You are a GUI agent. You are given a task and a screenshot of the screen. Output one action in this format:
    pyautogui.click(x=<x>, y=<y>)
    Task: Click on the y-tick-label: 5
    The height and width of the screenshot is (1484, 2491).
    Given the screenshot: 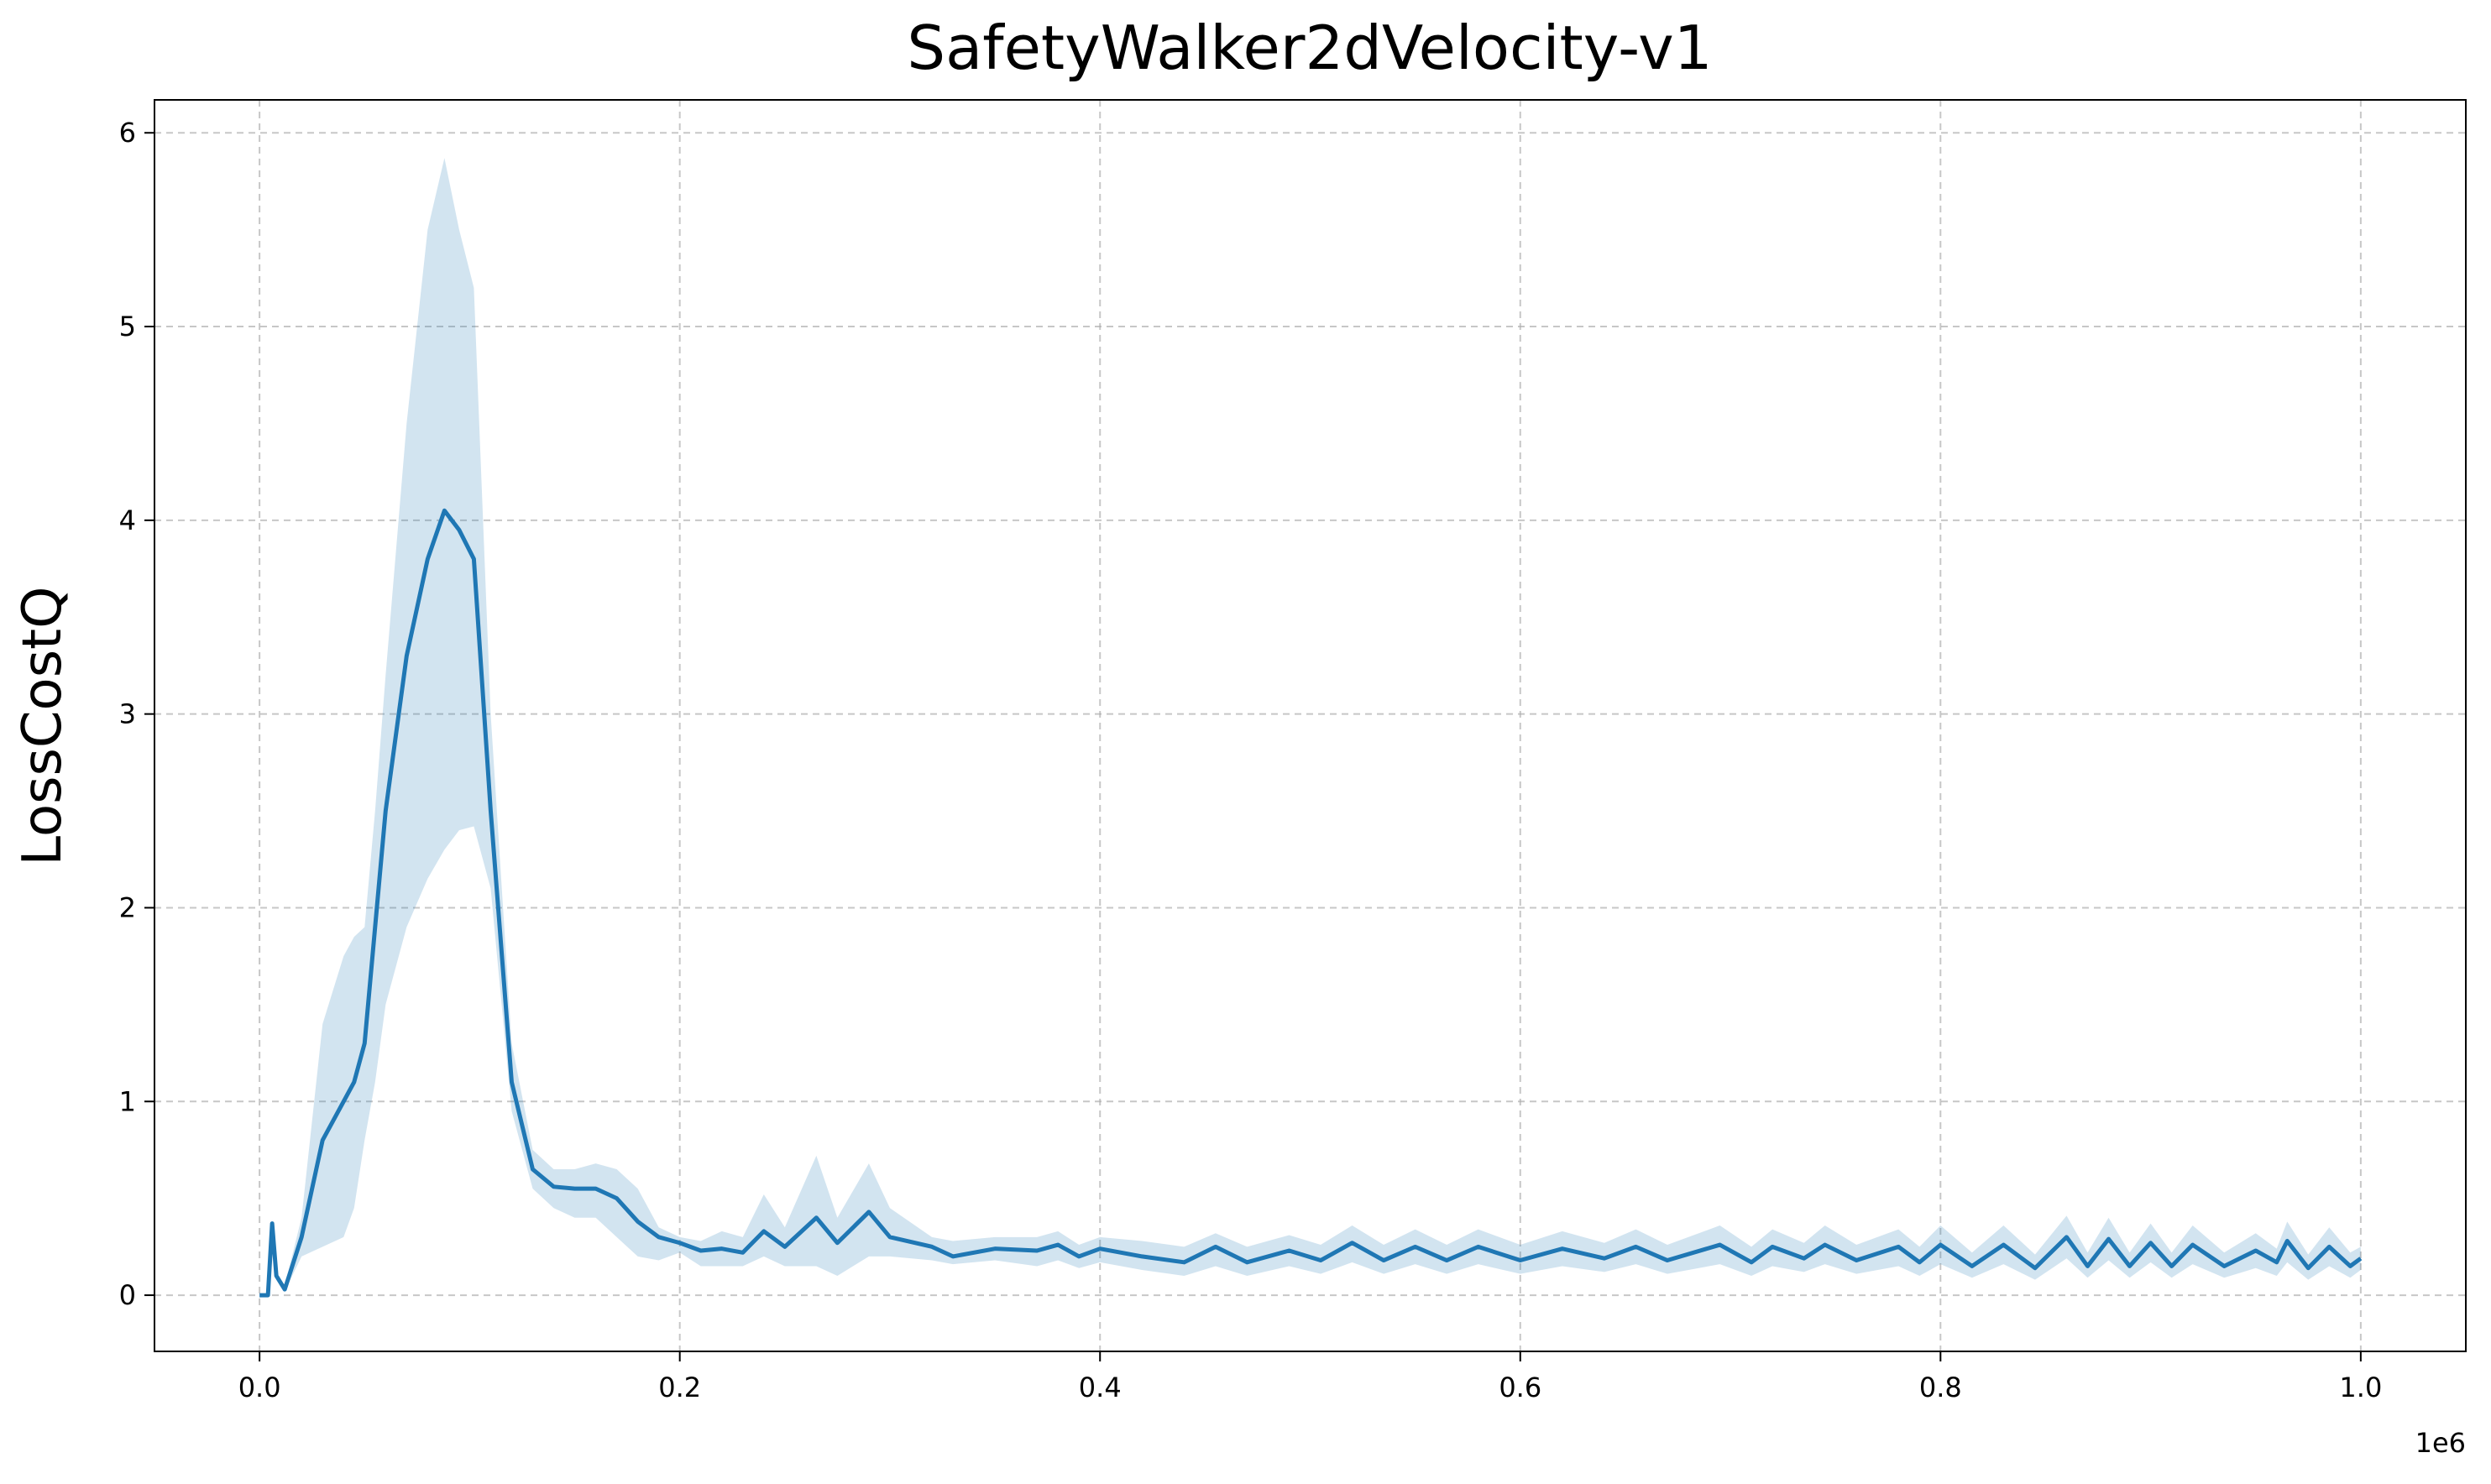 What is the action you would take?
    pyautogui.click(x=128, y=326)
    